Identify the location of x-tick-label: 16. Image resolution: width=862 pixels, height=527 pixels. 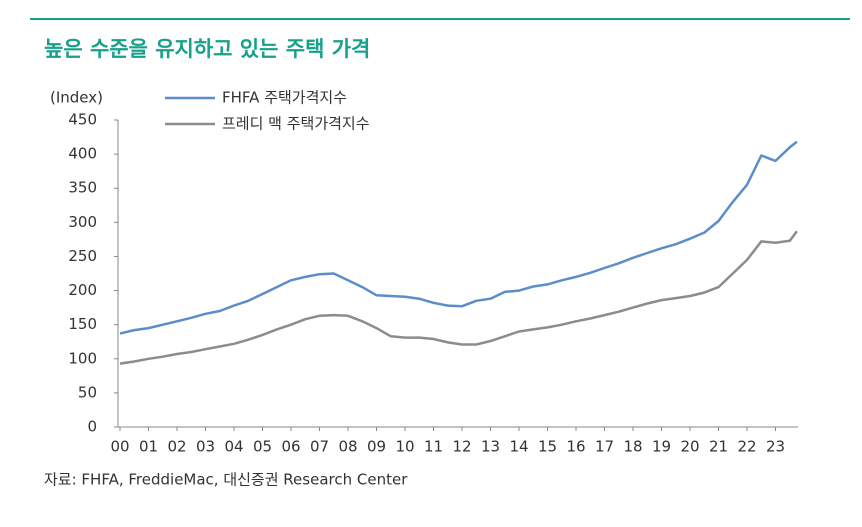
(575, 447).